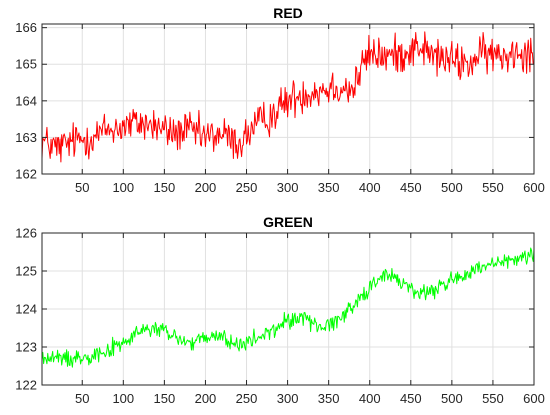 This screenshot has width=550, height=415. Describe the element at coordinates (26, 309) in the screenshot. I see `green-y-tick-label: 124` at that location.